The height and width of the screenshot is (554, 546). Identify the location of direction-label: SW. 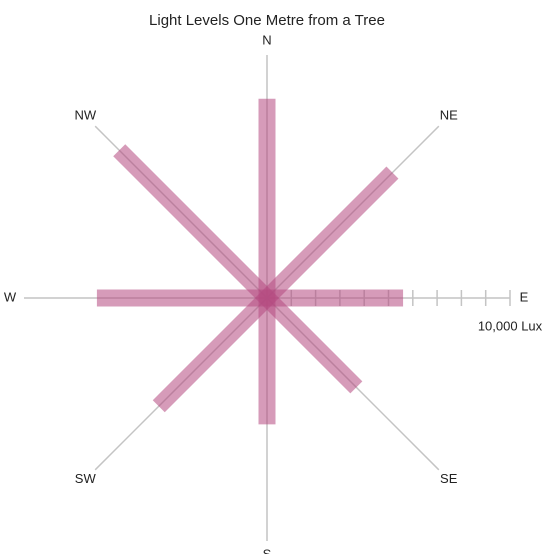
(86, 478).